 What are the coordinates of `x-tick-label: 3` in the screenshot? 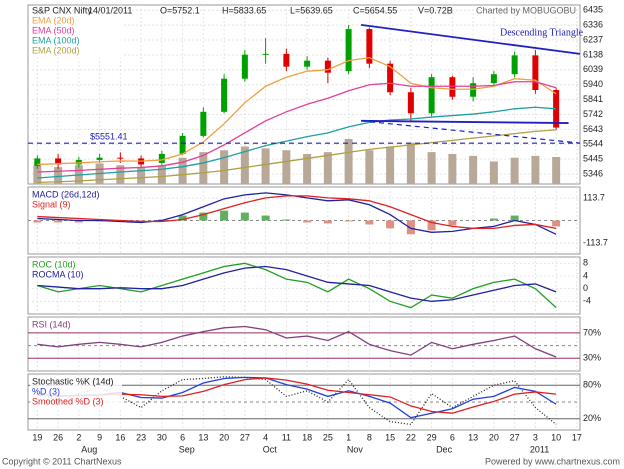 It's located at (535, 437).